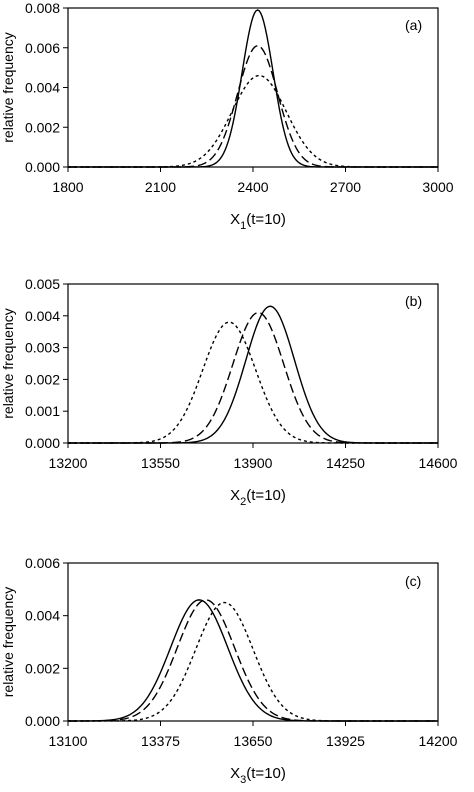 The width and height of the screenshot is (474, 792). Describe the element at coordinates (42, 348) in the screenshot. I see `y-tick-label: 0.003` at that location.